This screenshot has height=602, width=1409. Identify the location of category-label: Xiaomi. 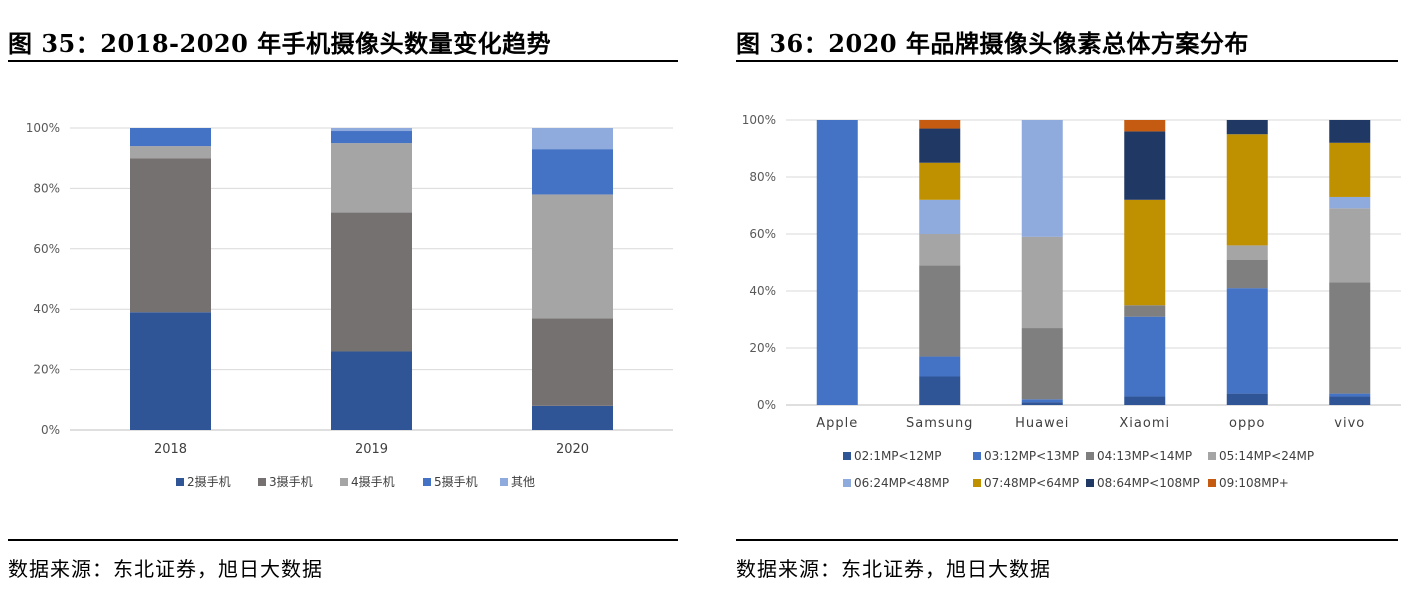
(1144, 423).